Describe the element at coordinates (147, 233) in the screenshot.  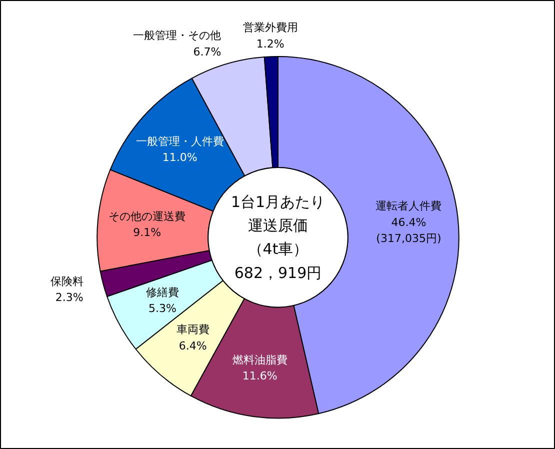
I see `data-label: 9.1%` at that location.